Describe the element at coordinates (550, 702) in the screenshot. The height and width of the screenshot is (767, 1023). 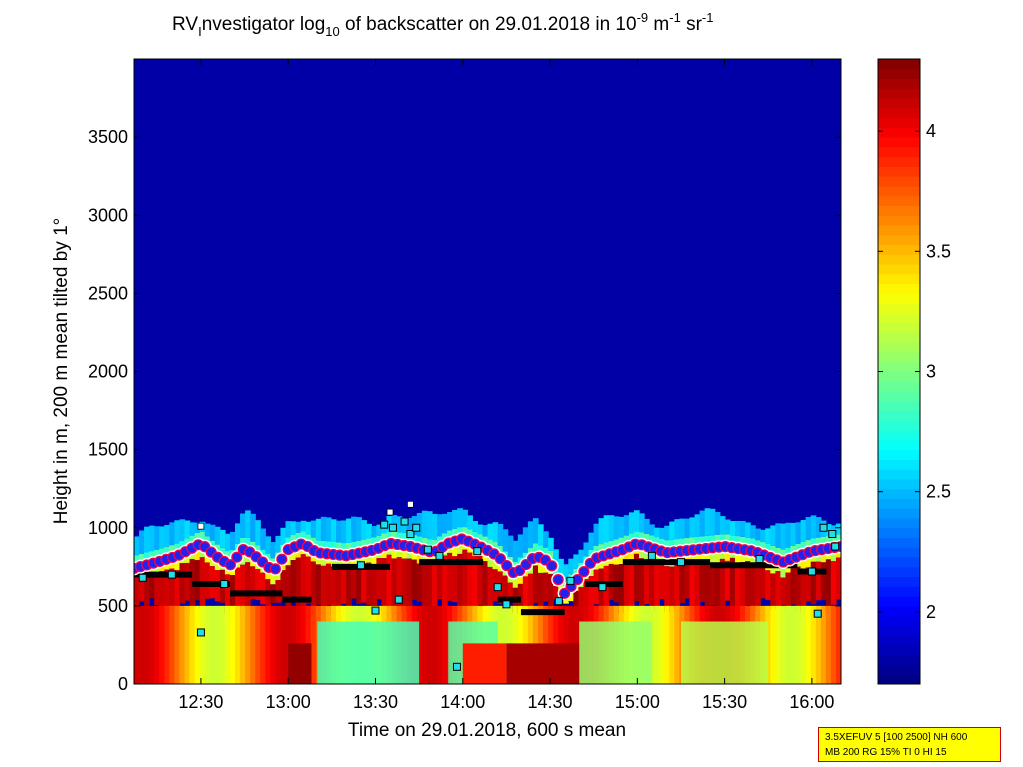
I see `x-tick-label: 14:30` at that location.